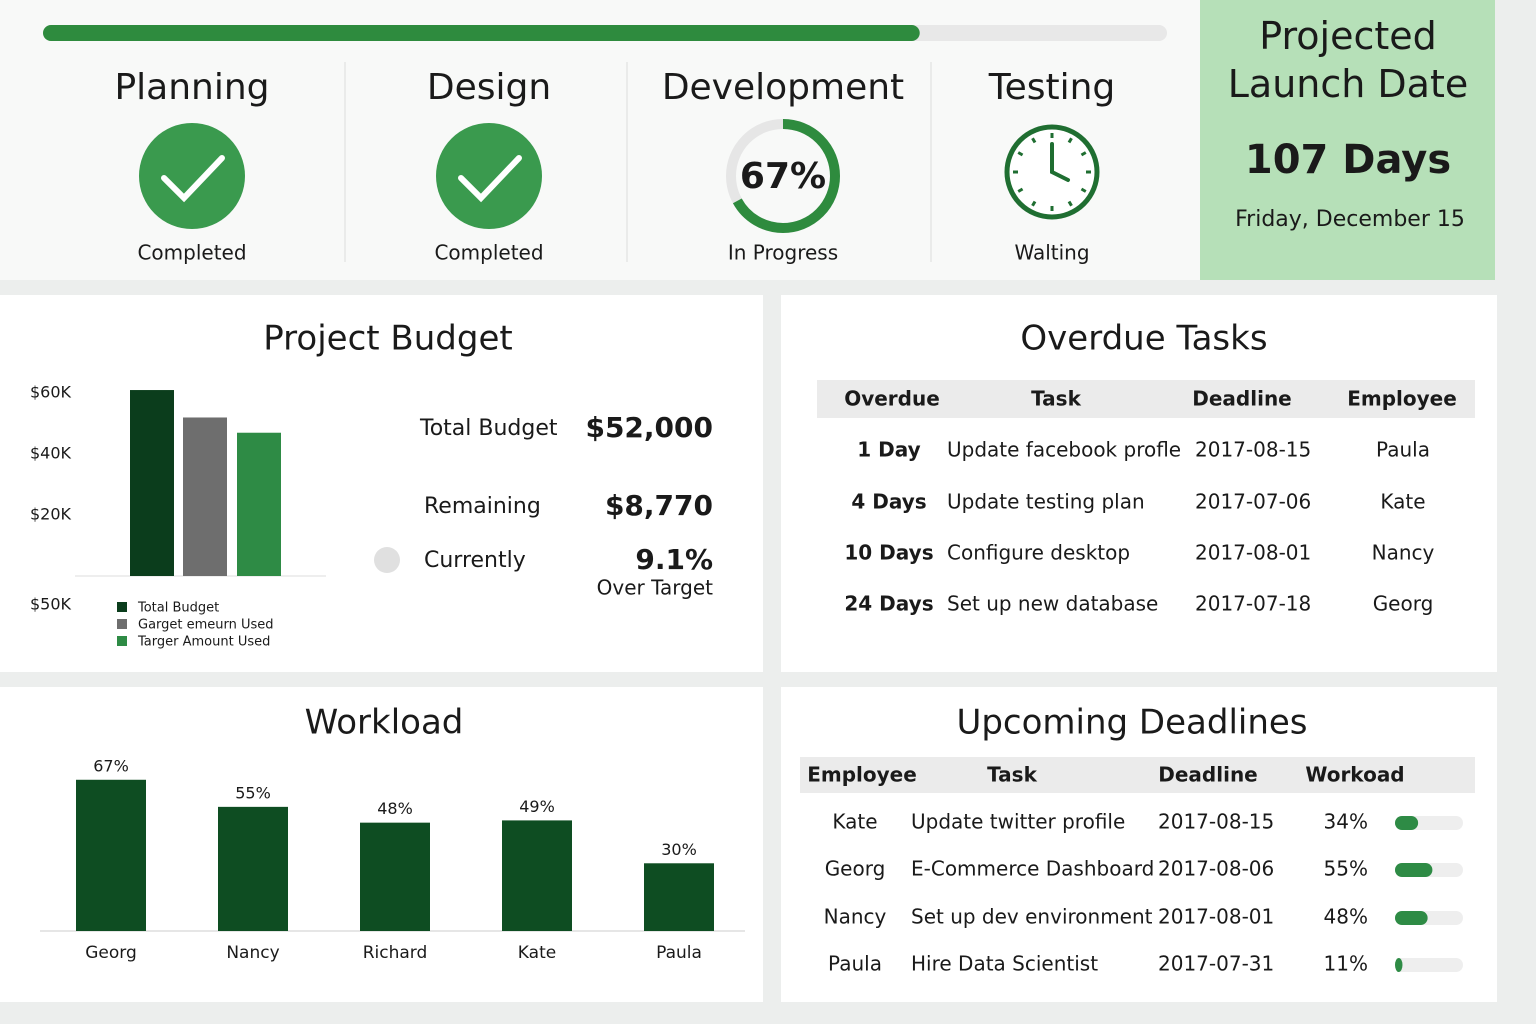  I want to click on workload-label: 11%, so click(1346, 964).